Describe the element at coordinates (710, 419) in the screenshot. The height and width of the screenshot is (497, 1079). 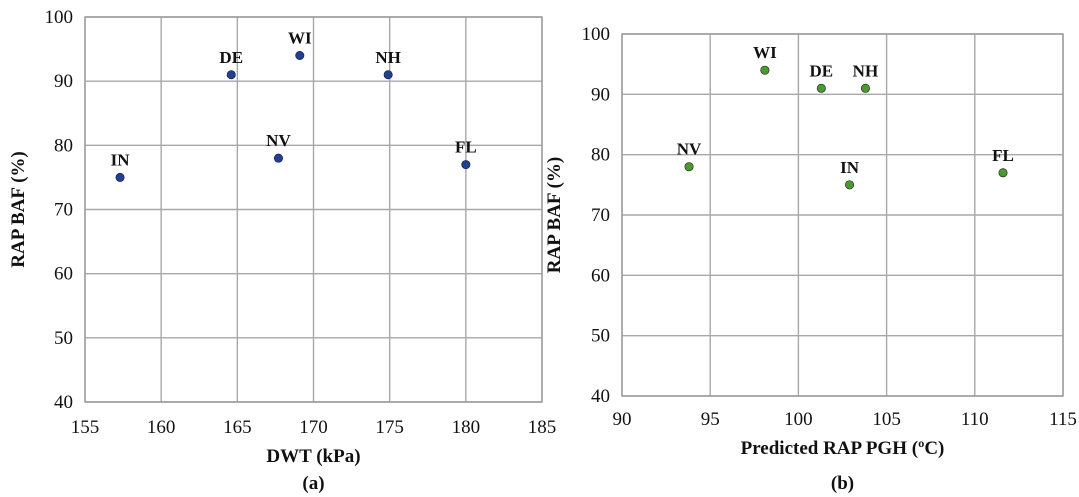
I see `x-tick-label: 95` at that location.